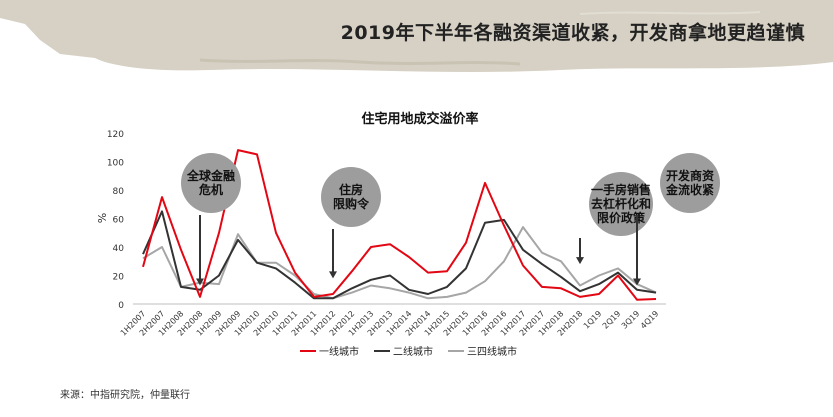  Describe the element at coordinates (621, 203) in the screenshot. I see `annotation-text: 去杠杆化和` at that location.